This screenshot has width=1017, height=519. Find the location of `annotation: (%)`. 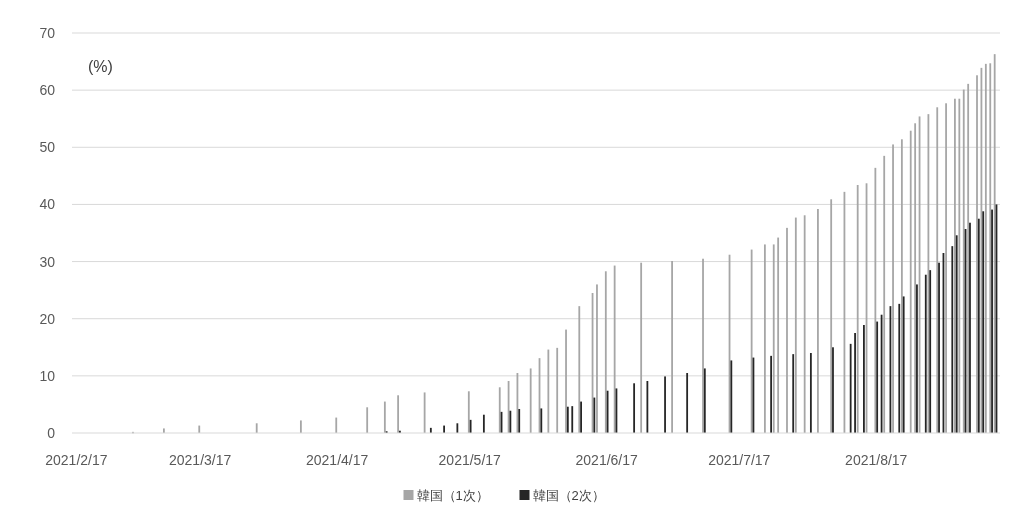

annotation: (%) is located at coordinates (100, 66).